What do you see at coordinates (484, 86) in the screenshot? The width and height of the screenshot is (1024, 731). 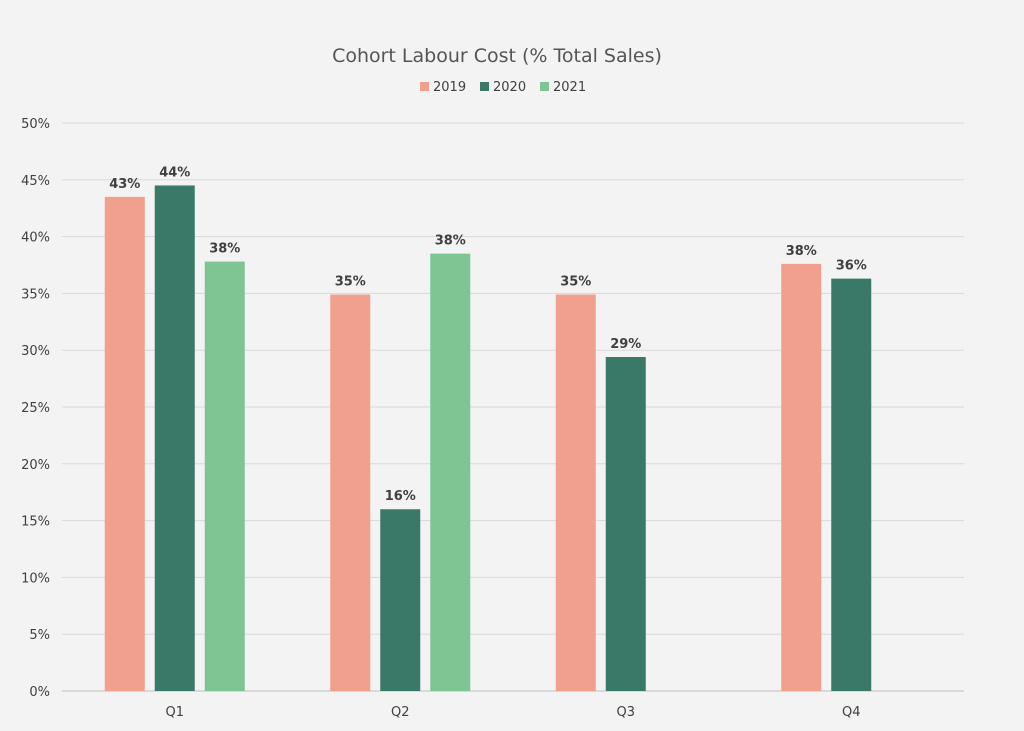 I see `legend-swatch-2020` at bounding box center [484, 86].